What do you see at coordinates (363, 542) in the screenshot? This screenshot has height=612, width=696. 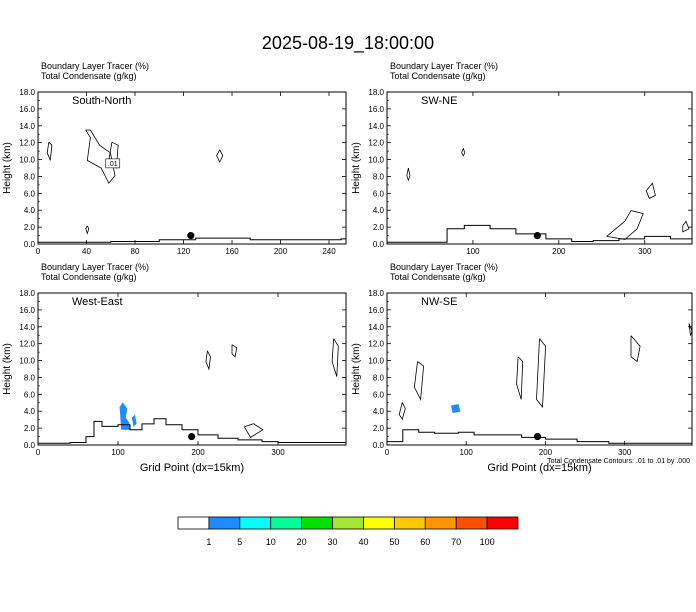 I see `colorbar-label: 40` at bounding box center [363, 542].